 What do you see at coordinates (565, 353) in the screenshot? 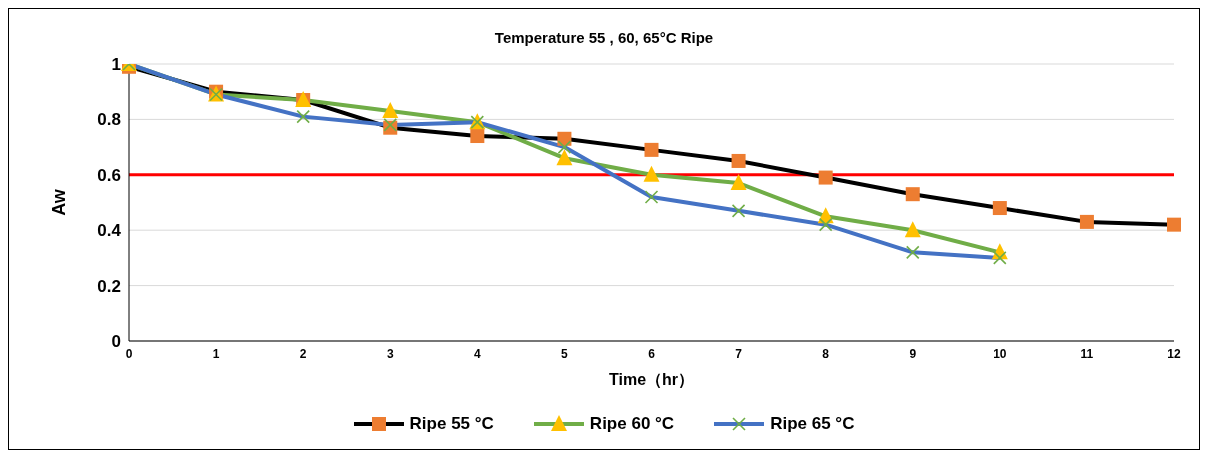
I see `x-tick-label: 5` at bounding box center [565, 353].